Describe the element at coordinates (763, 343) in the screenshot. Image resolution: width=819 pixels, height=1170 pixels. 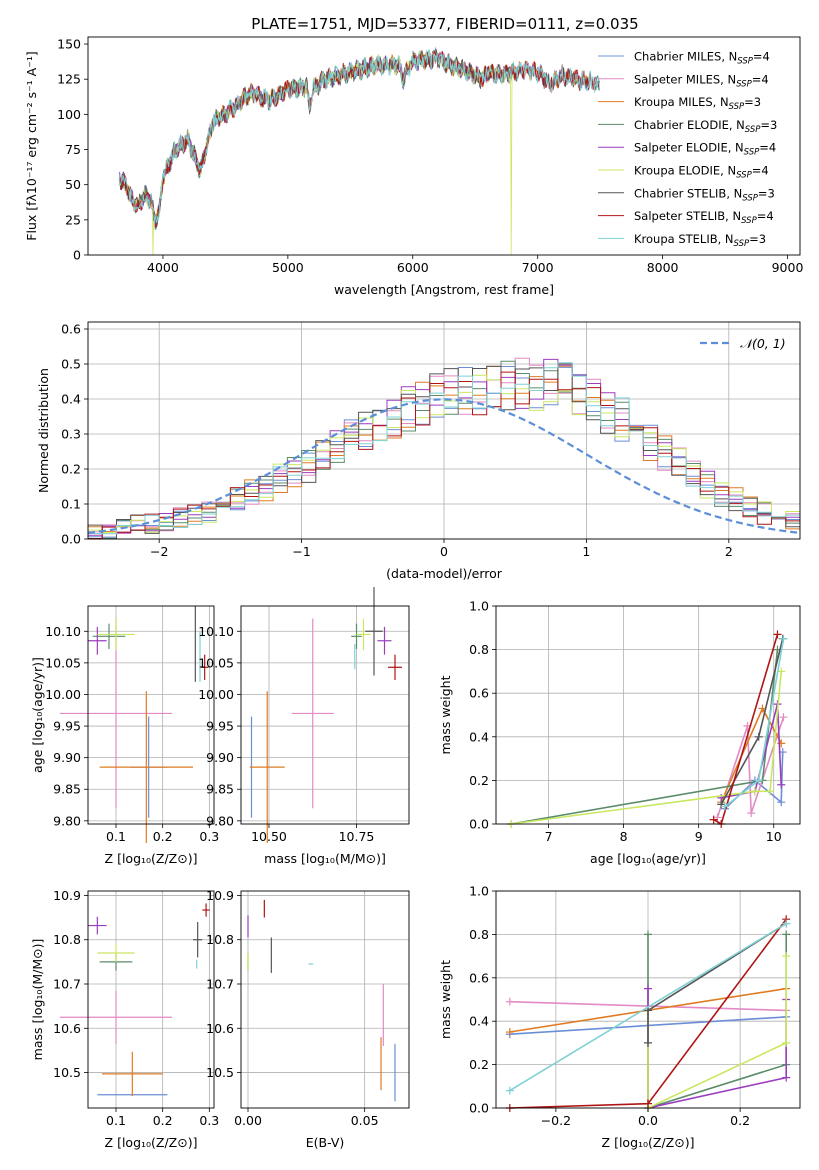
I see `legend-entry: 𝒩(0, 1)` at that location.